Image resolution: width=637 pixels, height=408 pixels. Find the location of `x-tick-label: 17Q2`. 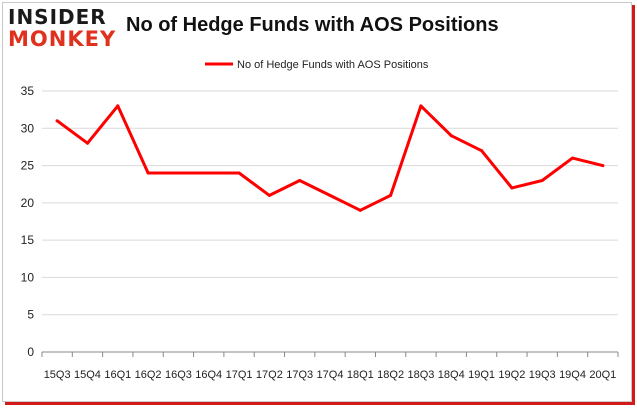

x-tick-label: 17Q2 is located at coordinates (269, 375).